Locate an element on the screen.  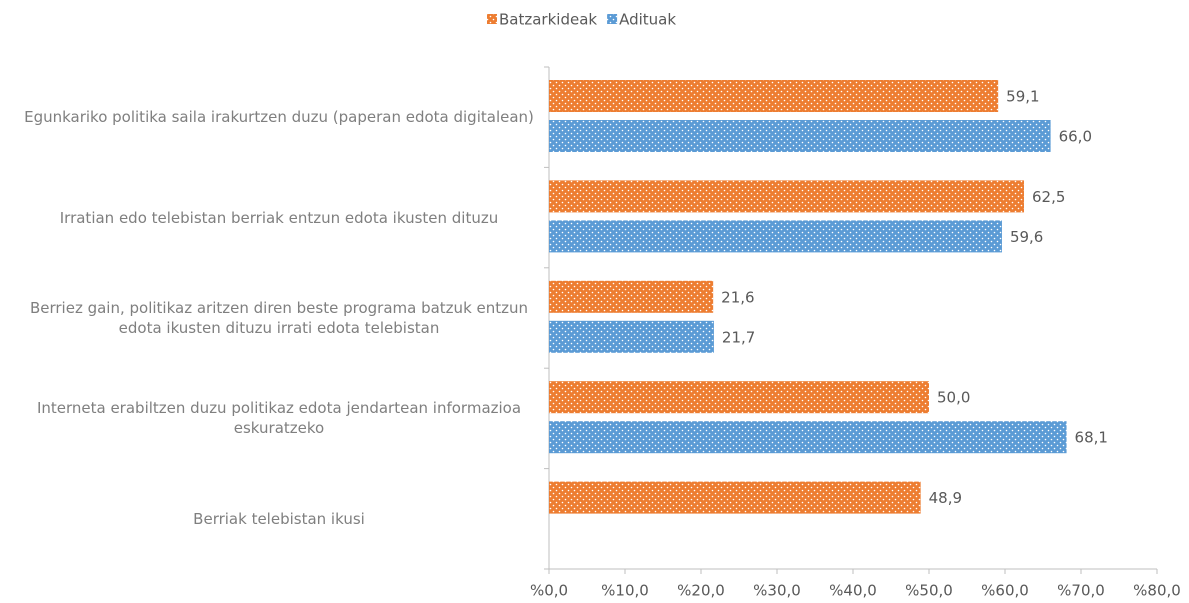
x-tick-label: %70,0 is located at coordinates (1081, 591).